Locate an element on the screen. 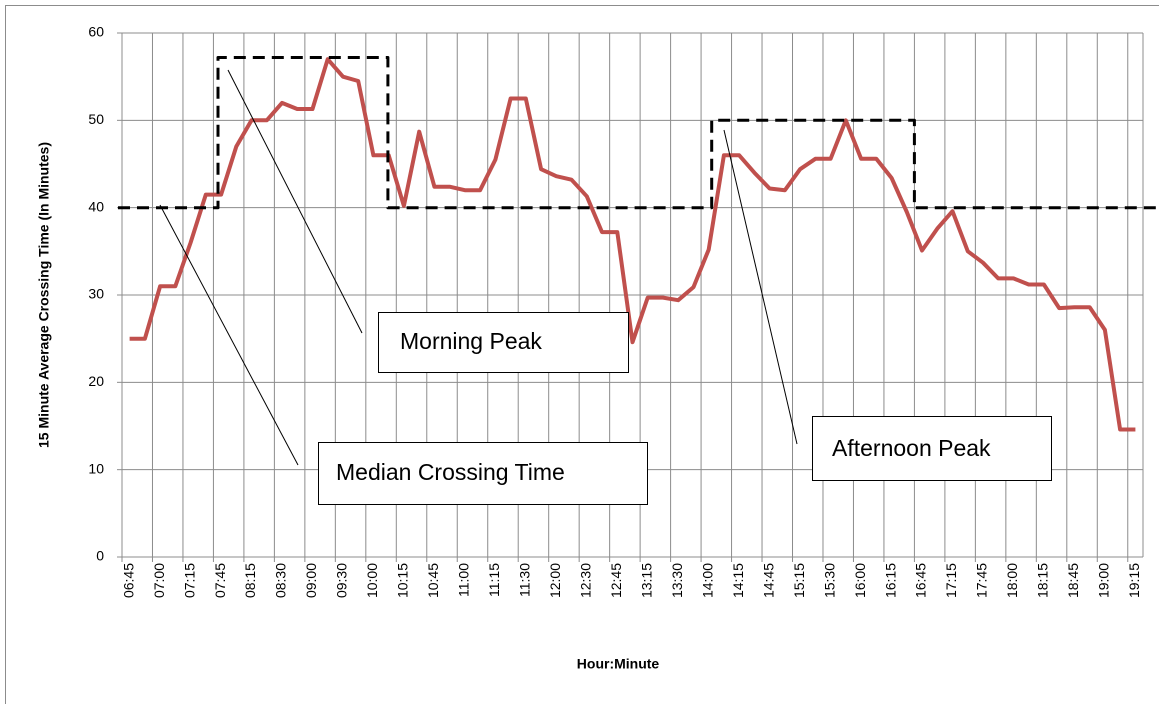 The image size is (1159, 704). x-tick-label: 13:30 is located at coordinates (677, 580).